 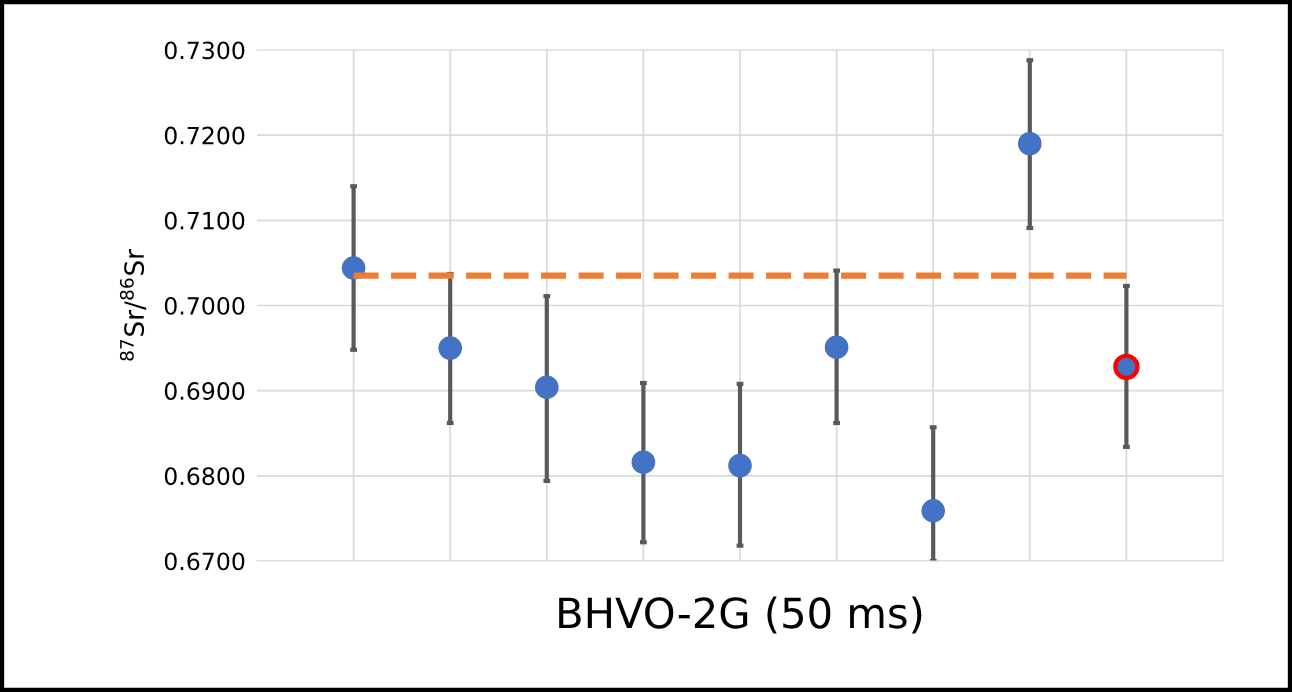 I want to click on y-tick-label: 0.6700, so click(x=204, y=561).